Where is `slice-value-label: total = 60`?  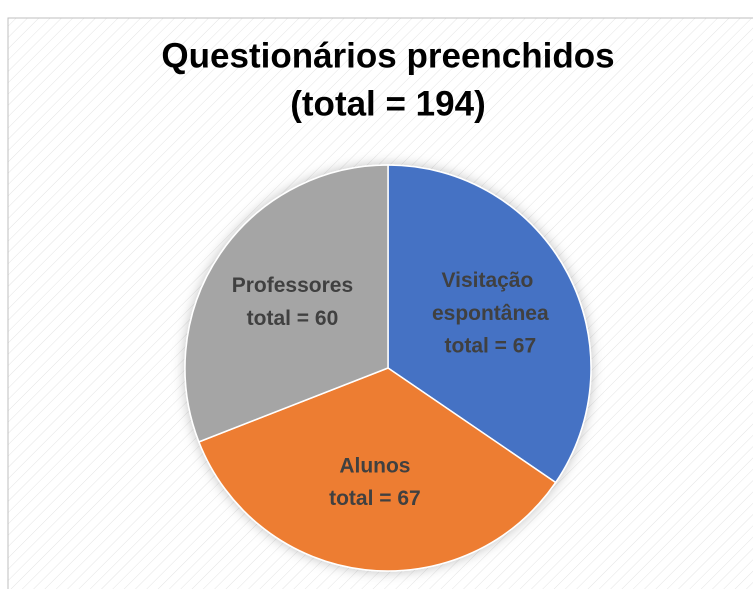
slice-value-label: total = 60 is located at coordinates (293, 318).